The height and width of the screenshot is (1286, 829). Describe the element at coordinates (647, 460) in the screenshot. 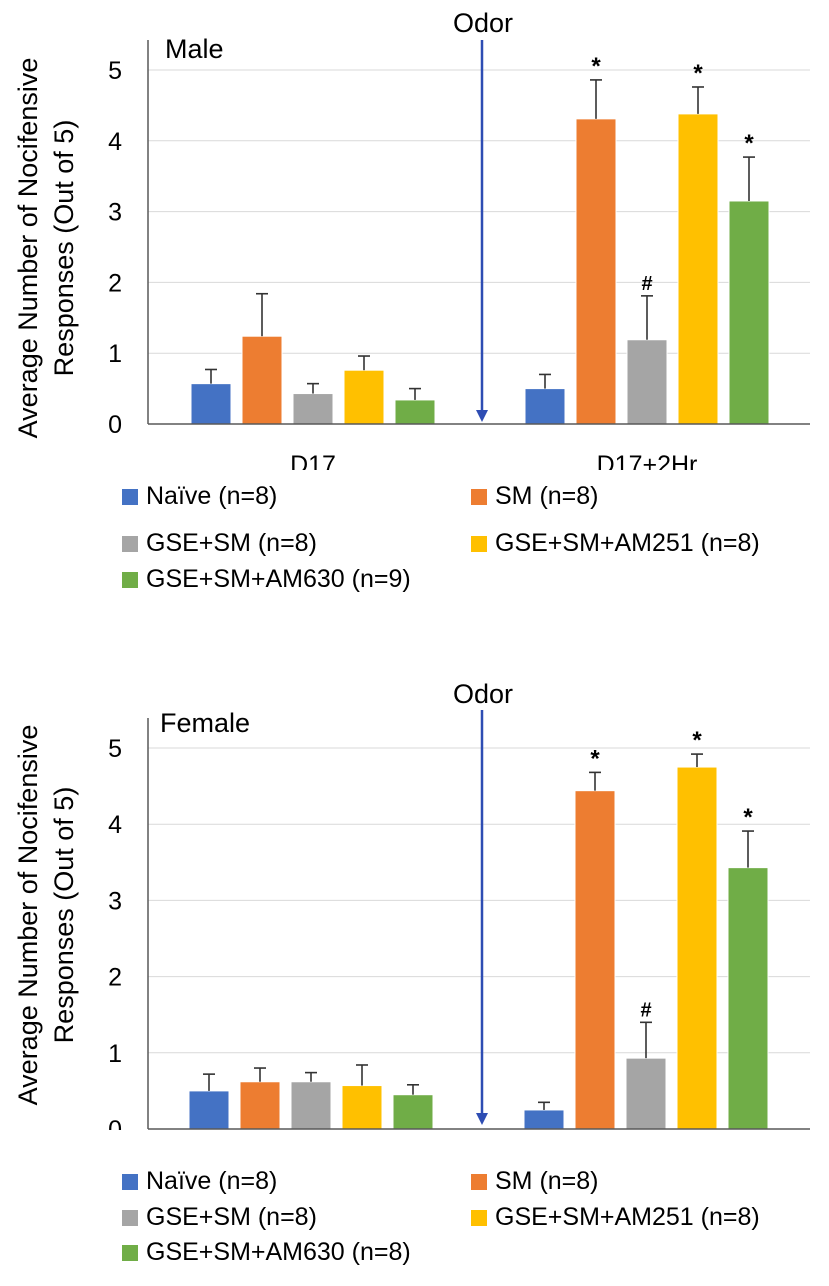

I see `x-category-label: D17+2Hr` at that location.